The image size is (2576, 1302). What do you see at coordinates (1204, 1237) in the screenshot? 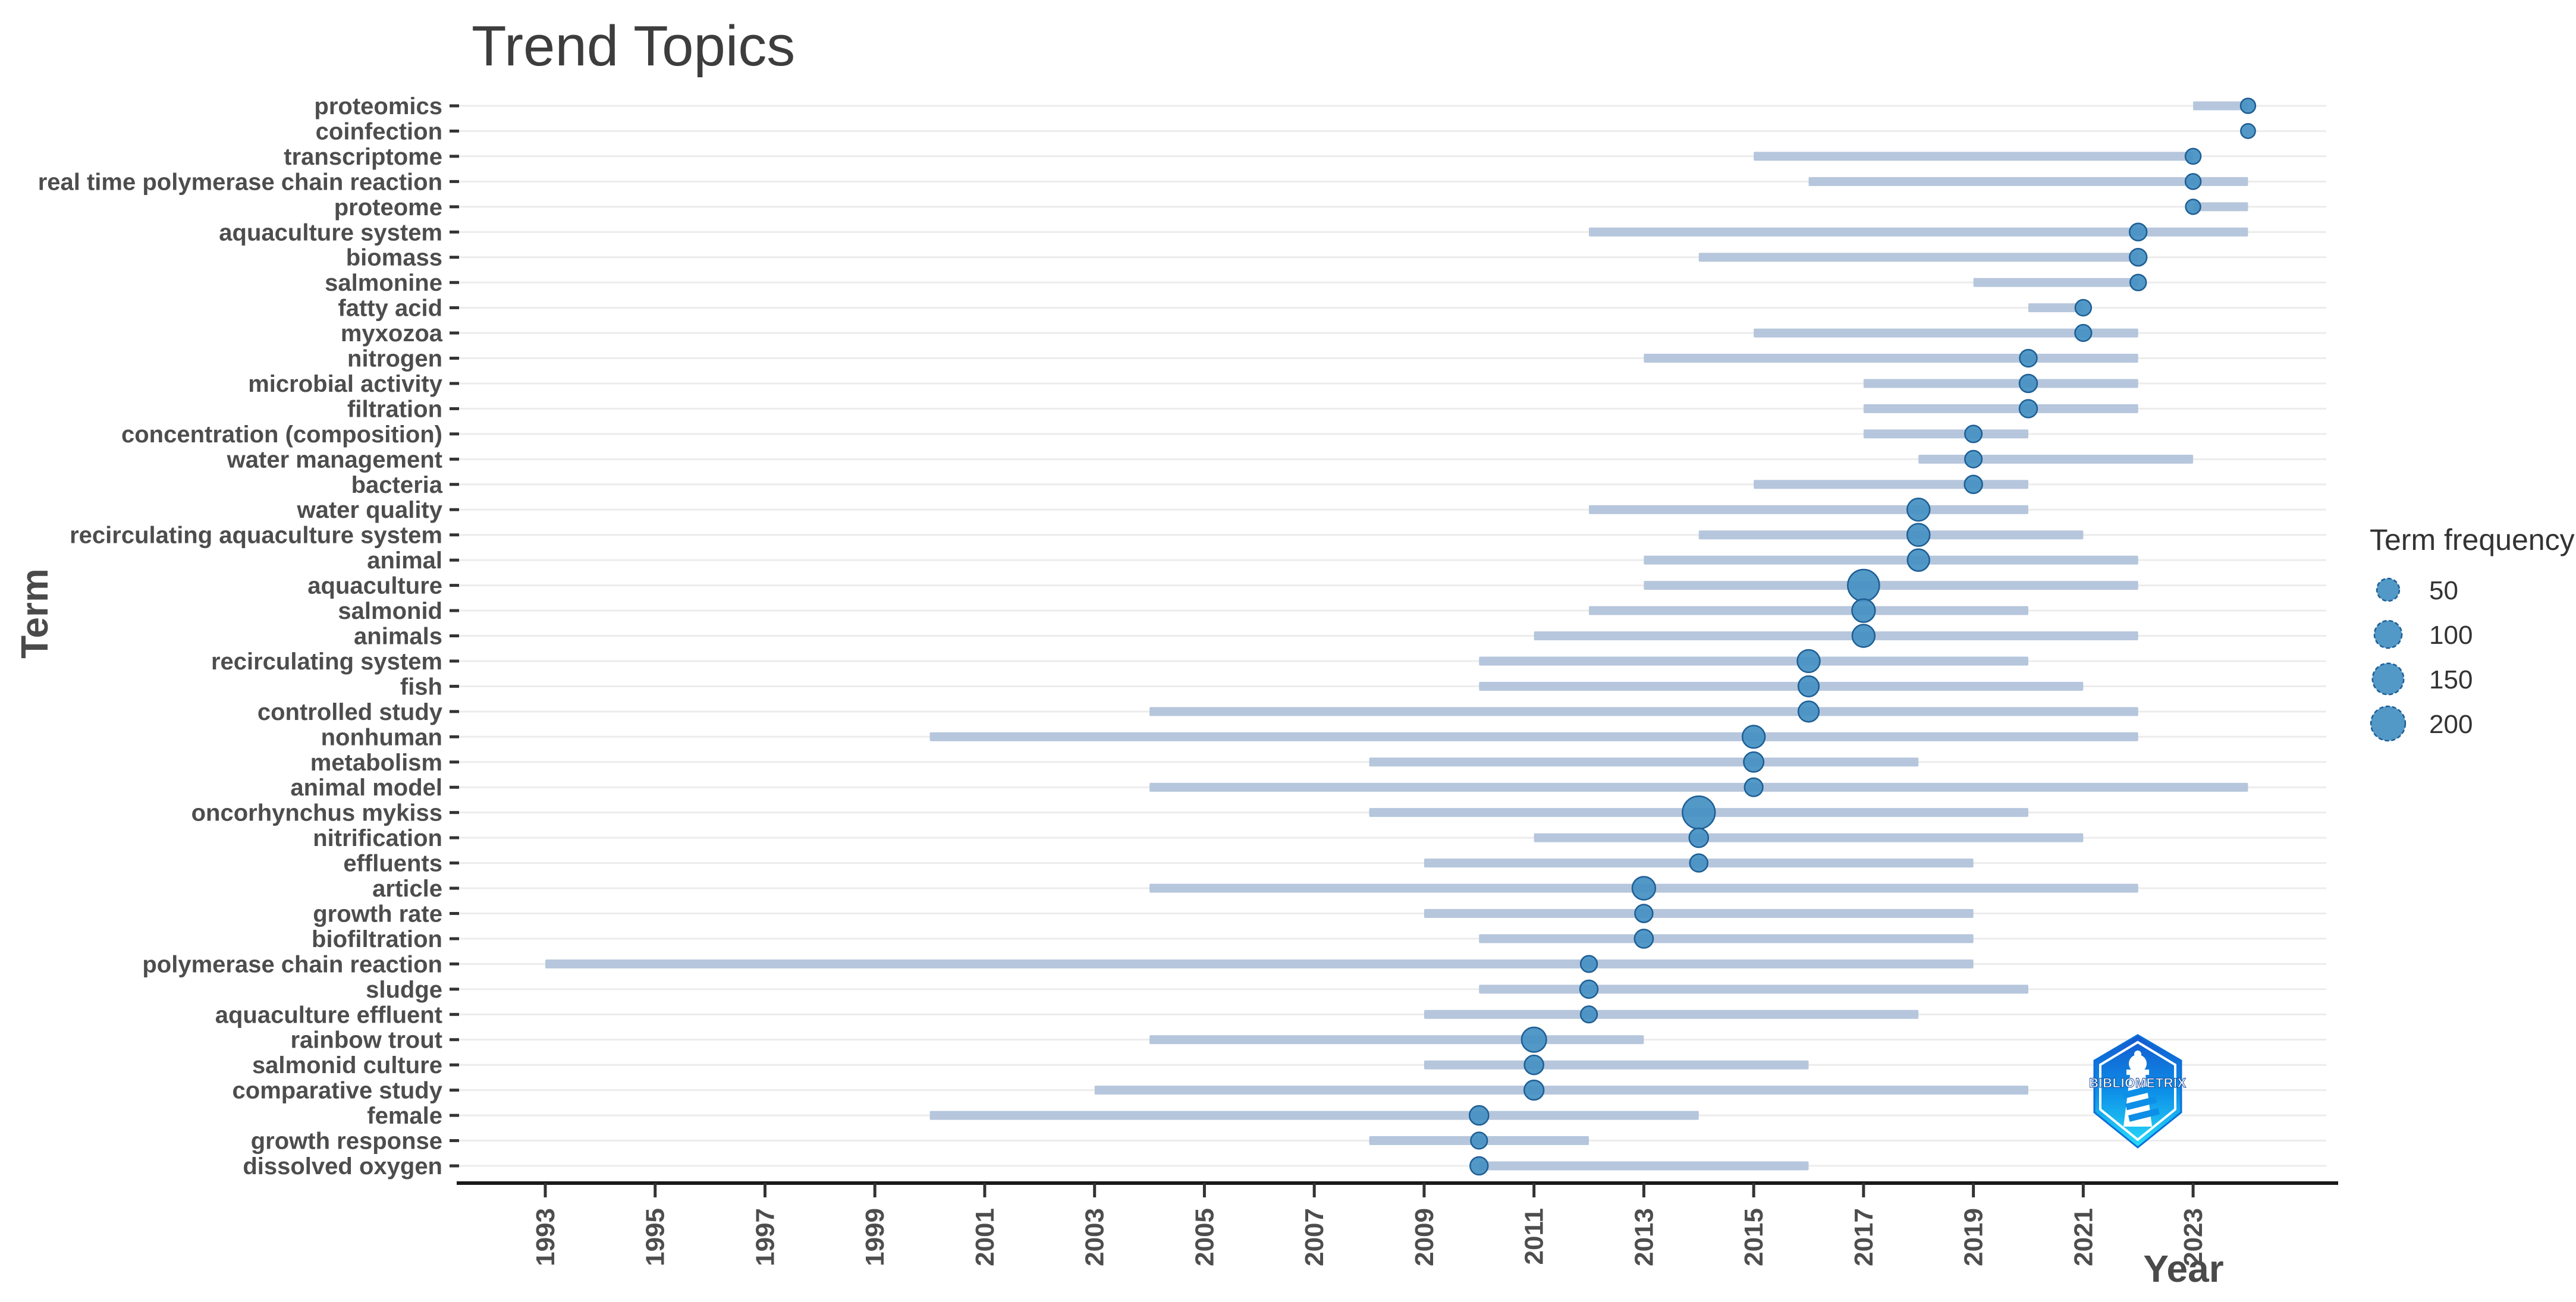
I see `x-tick-label: 2005` at bounding box center [1204, 1237].